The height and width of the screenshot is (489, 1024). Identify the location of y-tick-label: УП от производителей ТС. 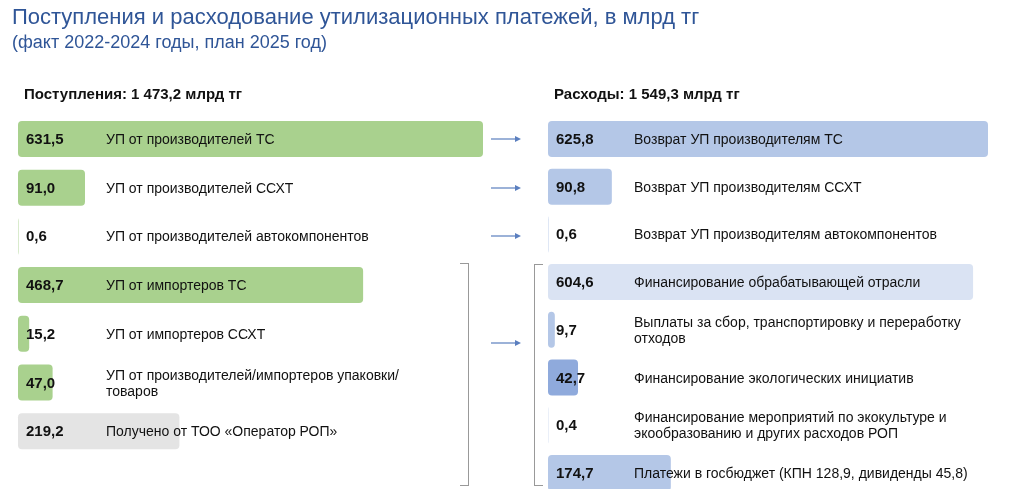
(190, 139).